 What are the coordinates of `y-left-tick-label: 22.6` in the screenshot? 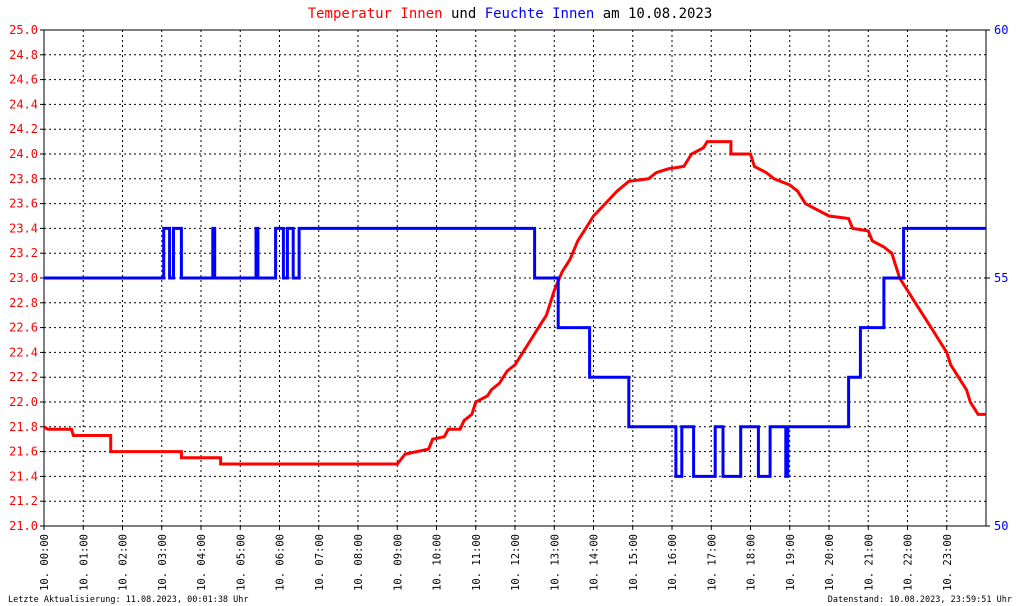 It's located at (23, 328).